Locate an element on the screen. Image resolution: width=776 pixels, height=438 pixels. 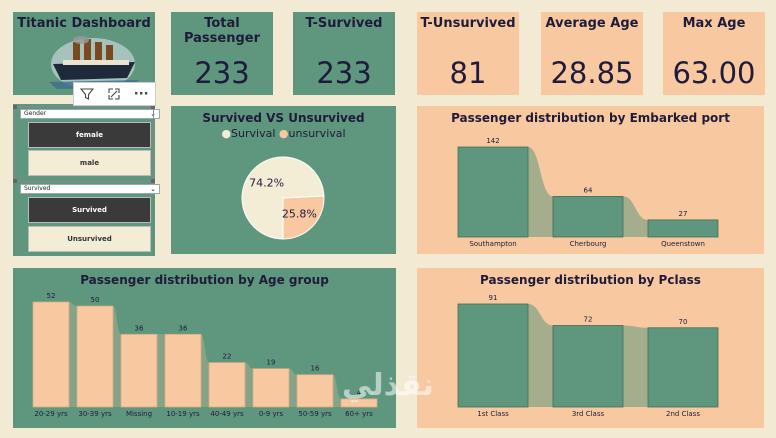
category-tick-label: 60+ yrs is located at coordinates (359, 414).